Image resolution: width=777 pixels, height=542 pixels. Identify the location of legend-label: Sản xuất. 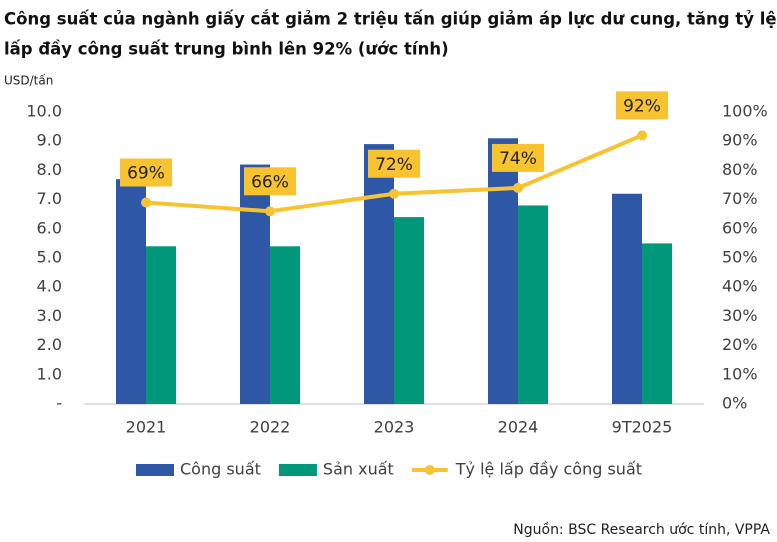
(358, 469).